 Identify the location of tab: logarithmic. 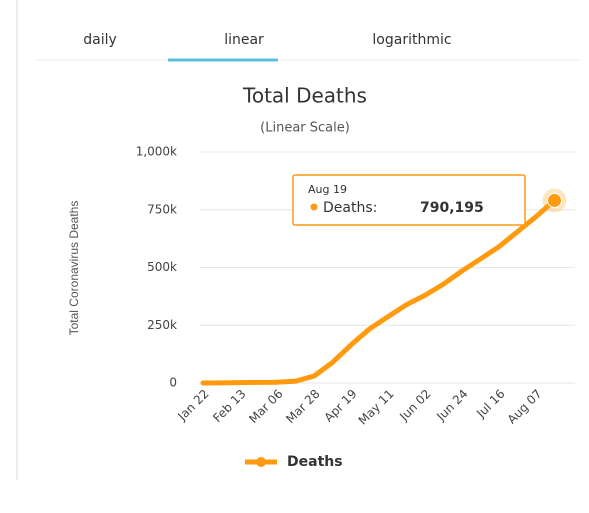
(411, 40).